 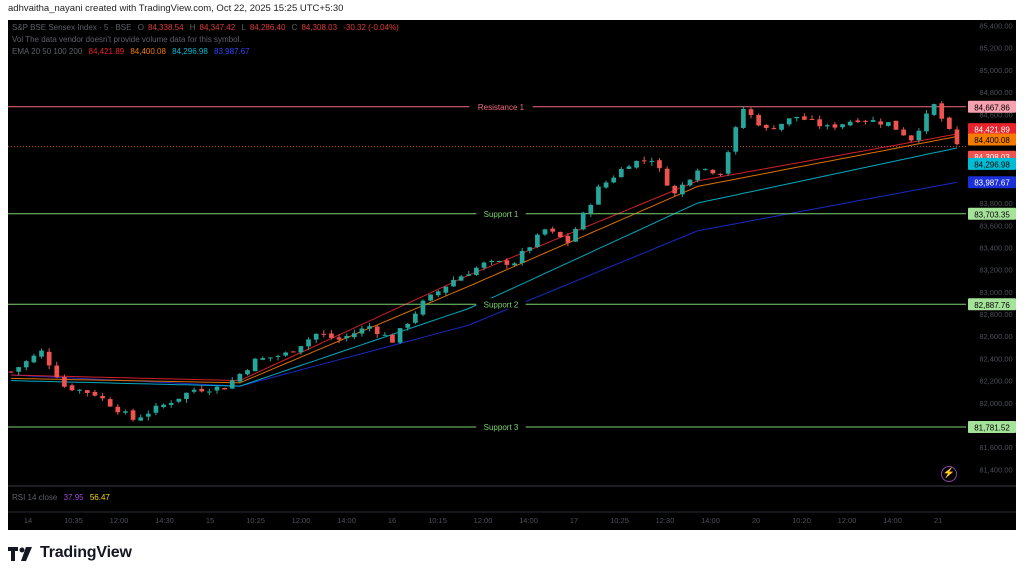 I want to click on level-price-label: 83,703.35, so click(x=992, y=213).